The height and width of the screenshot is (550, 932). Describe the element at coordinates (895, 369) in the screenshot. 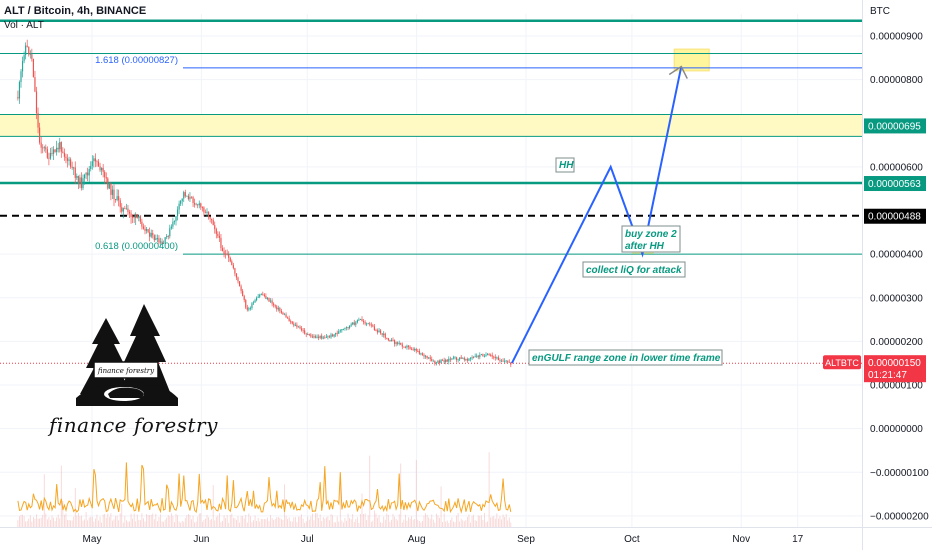

I see `last-price-badge` at that location.